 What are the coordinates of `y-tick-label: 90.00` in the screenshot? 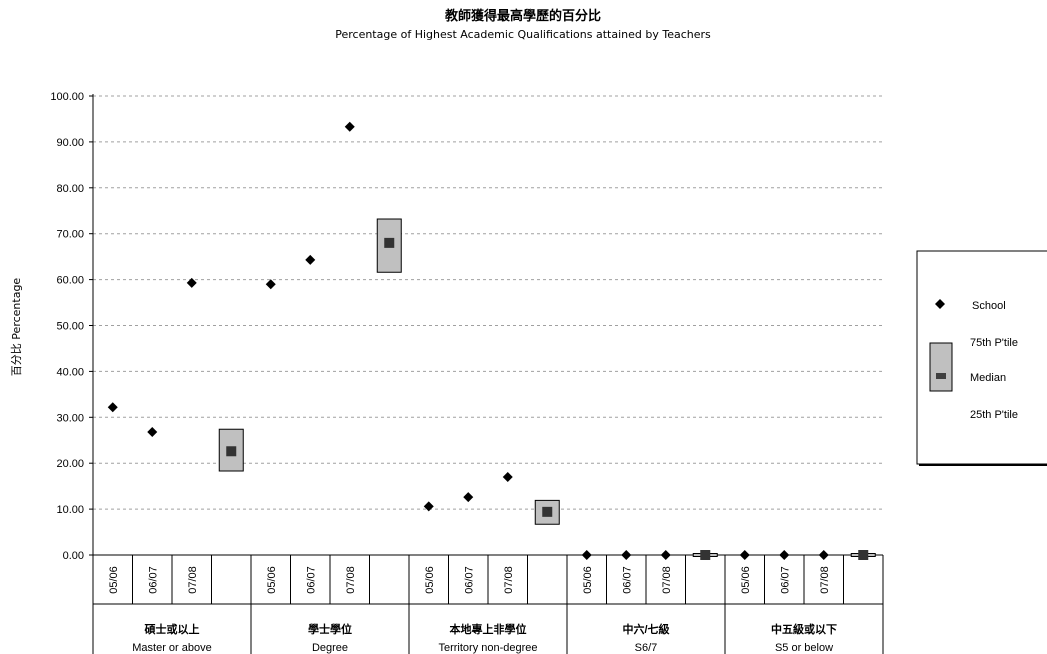 It's located at (70, 143).